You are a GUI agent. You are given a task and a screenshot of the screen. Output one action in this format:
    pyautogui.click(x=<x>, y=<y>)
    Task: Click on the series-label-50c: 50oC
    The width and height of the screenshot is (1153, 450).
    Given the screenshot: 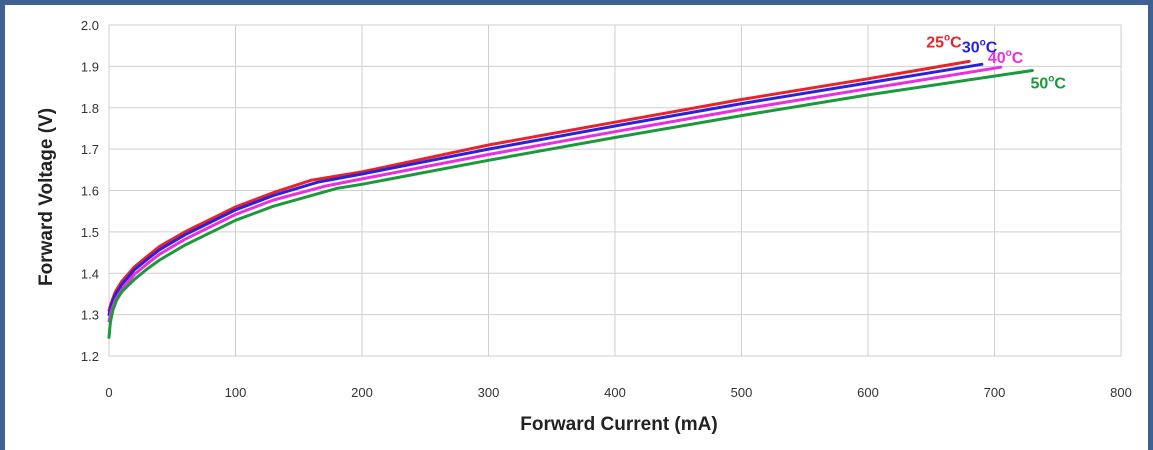 What is the action you would take?
    pyautogui.click(x=1048, y=83)
    